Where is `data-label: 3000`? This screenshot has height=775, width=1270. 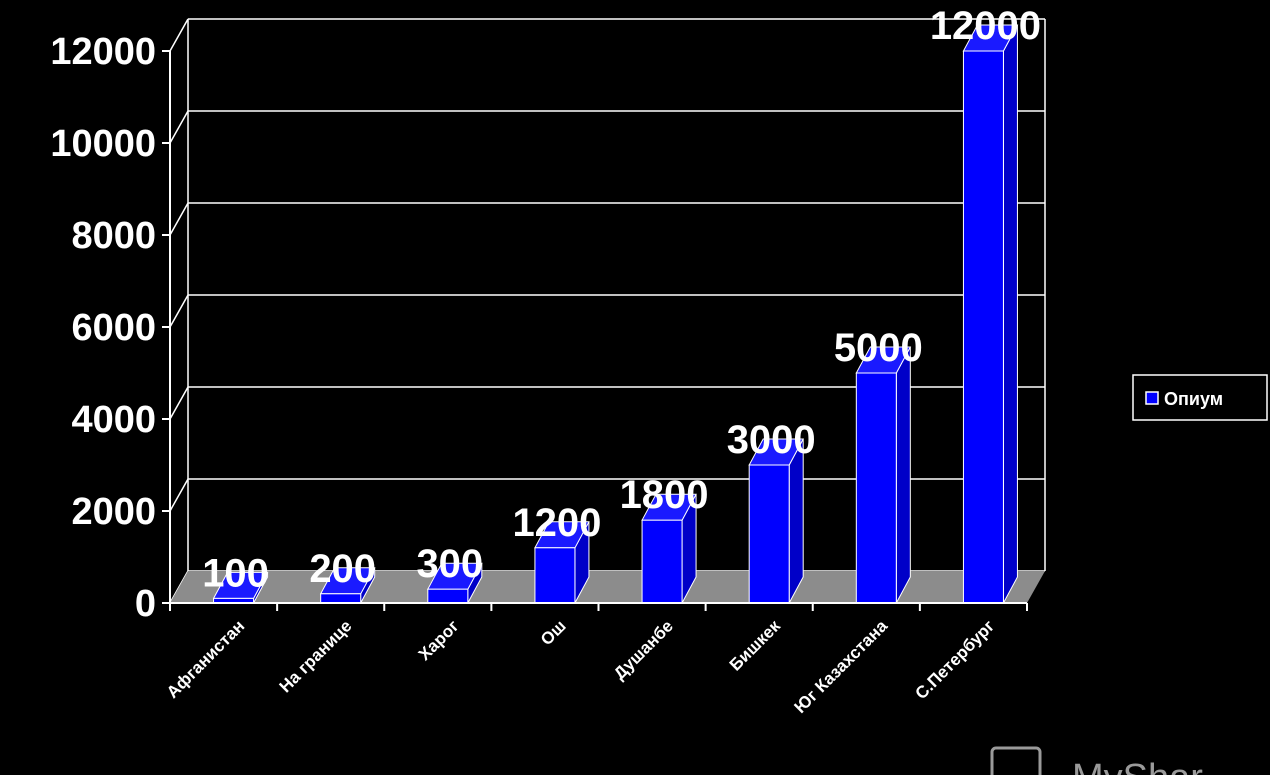 data-label: 3000 is located at coordinates (771, 440).